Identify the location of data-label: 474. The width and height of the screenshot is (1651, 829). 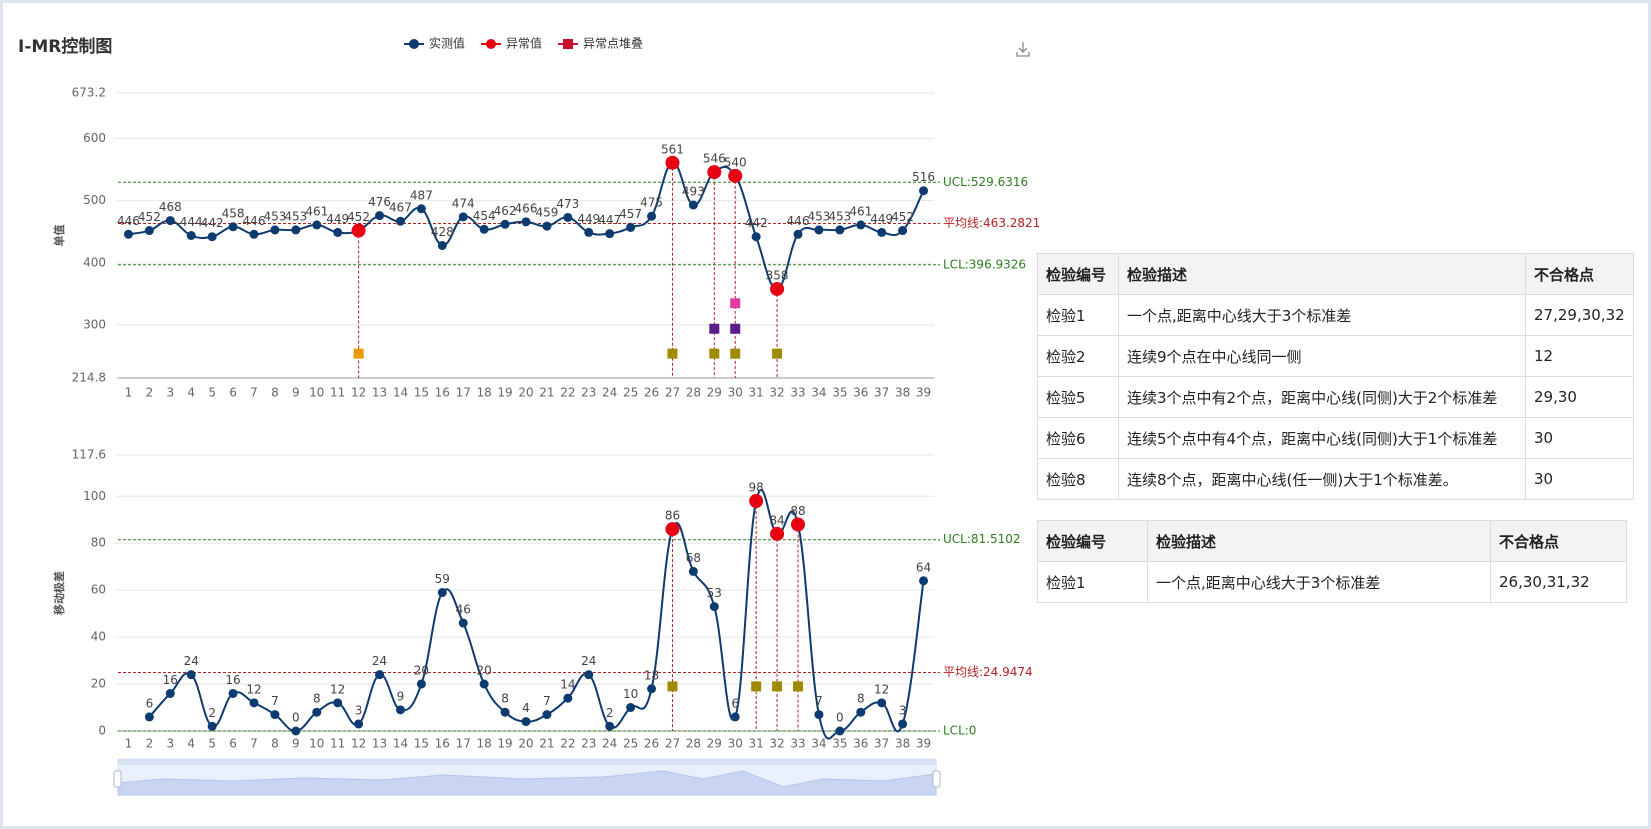
(463, 203).